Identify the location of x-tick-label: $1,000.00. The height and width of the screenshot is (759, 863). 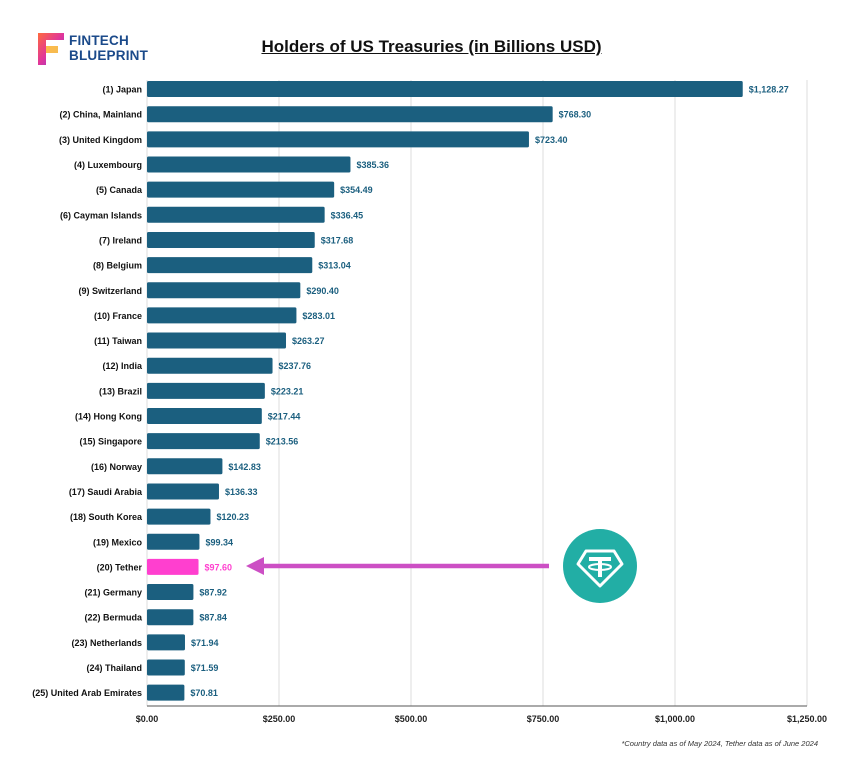
(675, 719).